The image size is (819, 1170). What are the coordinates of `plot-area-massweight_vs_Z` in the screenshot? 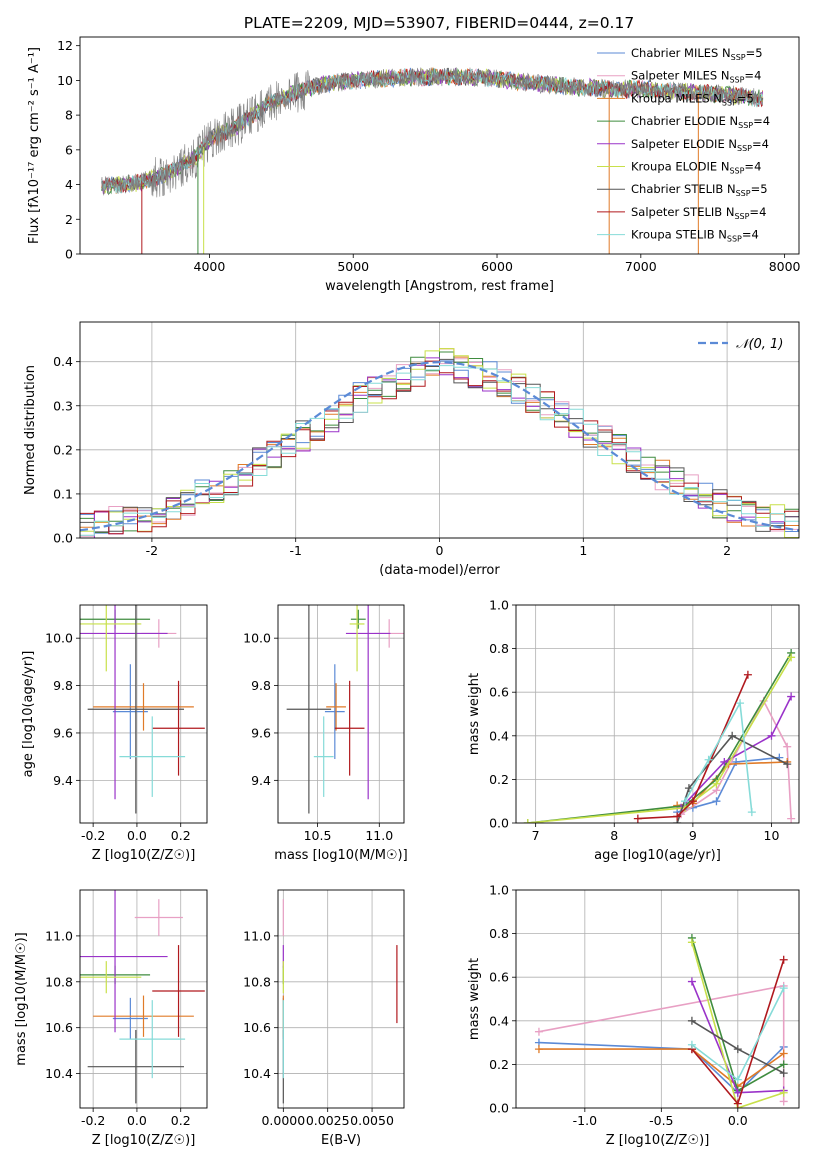 It's located at (661, 1020).